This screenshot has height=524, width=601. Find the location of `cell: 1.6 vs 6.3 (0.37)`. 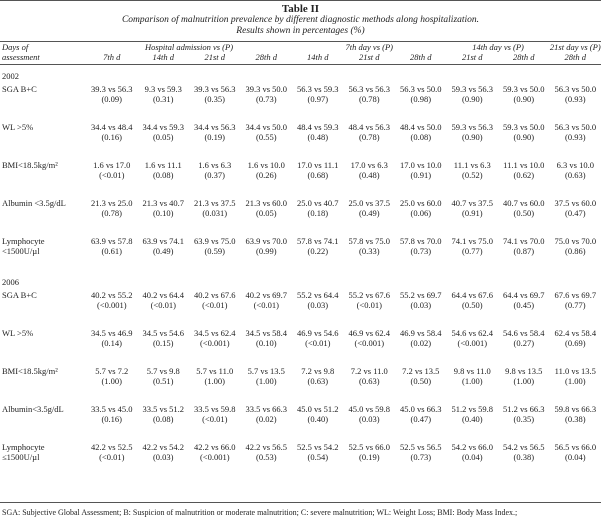

cell: 1.6 vs 6.3 (0.37) is located at coordinates (215, 176).